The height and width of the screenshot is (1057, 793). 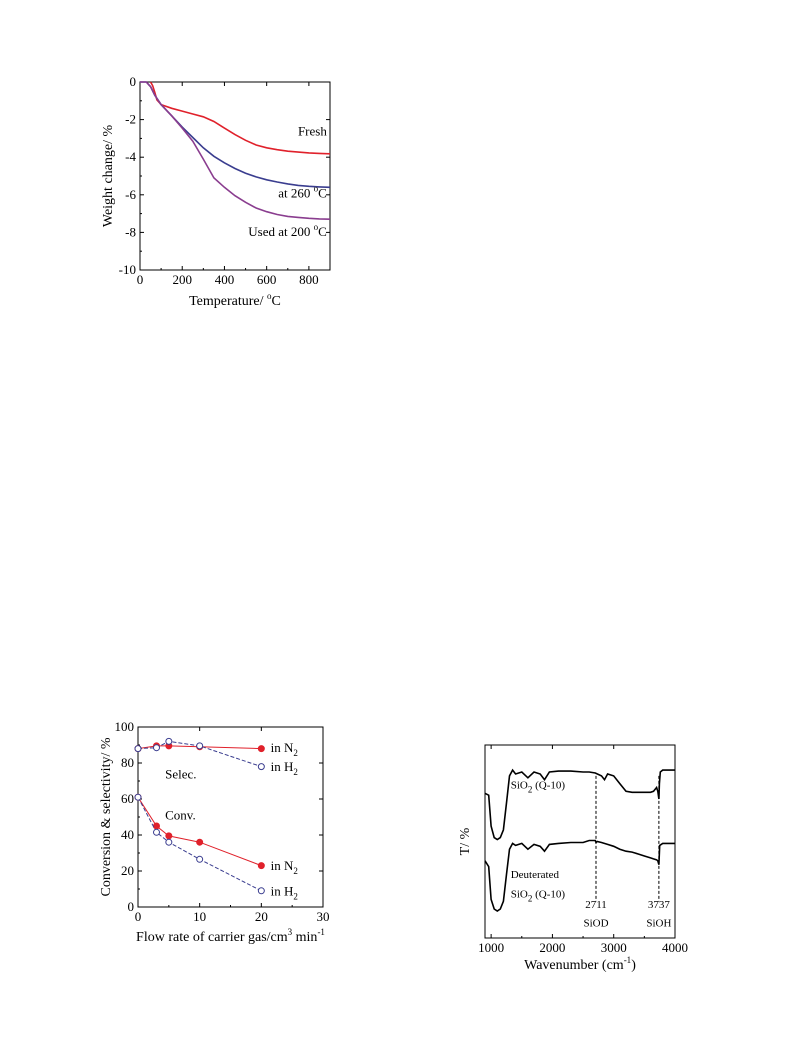 I want to click on y-tick-label: 40, so click(x=127, y=834).